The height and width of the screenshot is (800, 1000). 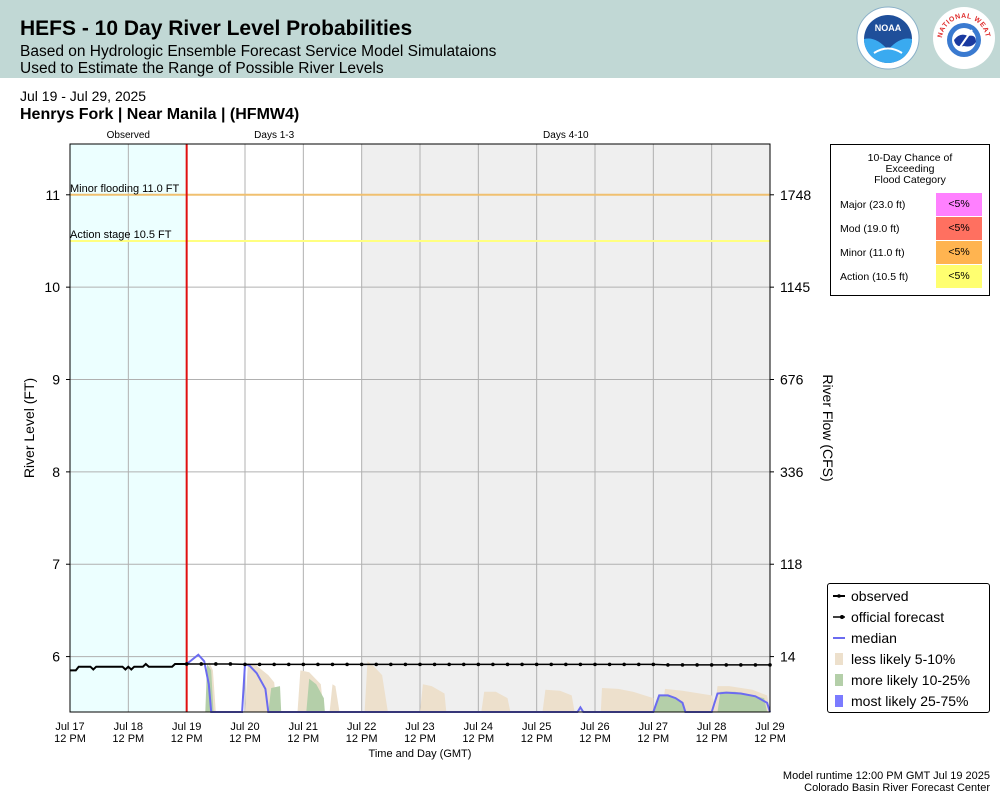 I want to click on period-label: Days 1-3, so click(x=274, y=135).